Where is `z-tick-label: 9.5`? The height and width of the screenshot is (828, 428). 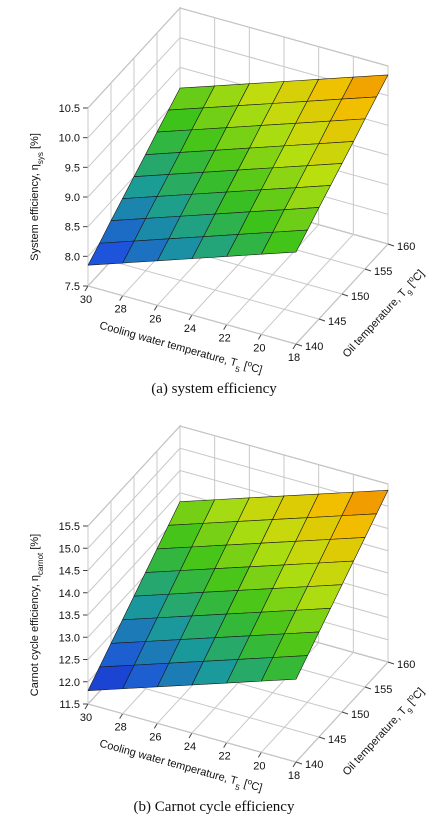 z-tick-label: 9.5 is located at coordinates (72, 168).